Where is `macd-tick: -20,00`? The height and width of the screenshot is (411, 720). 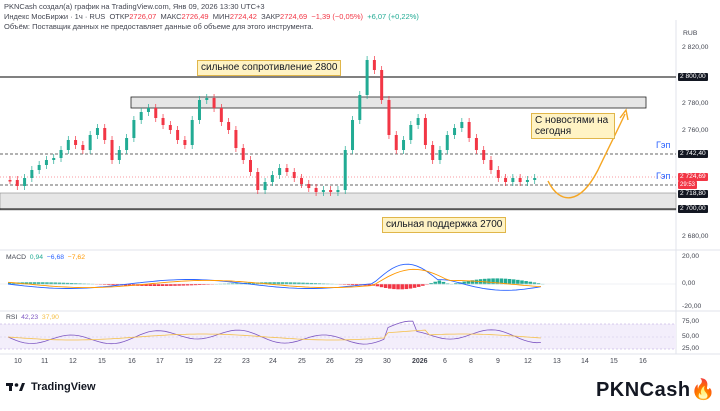
macd-tick: -20,00 is located at coordinates (692, 306).